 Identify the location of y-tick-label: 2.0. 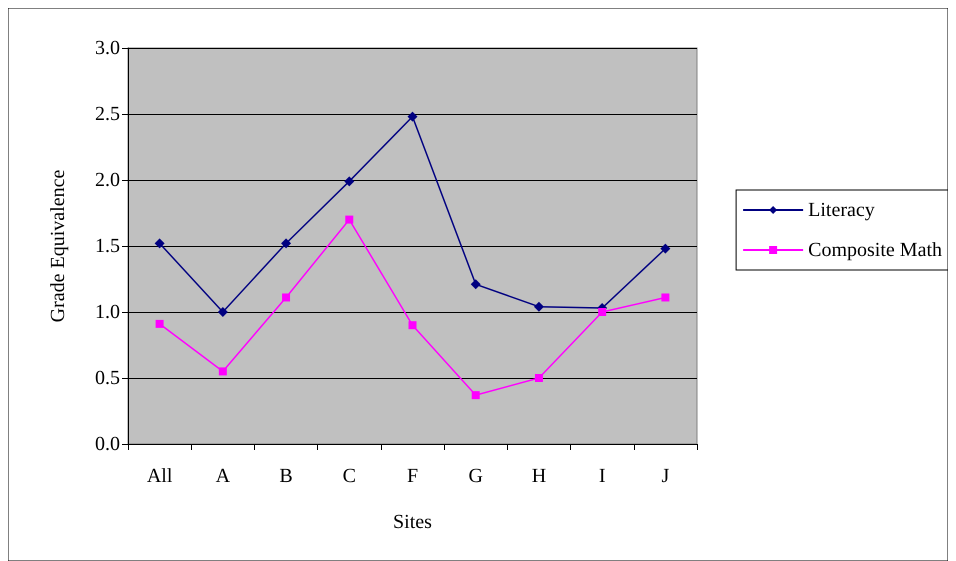
(107, 180).